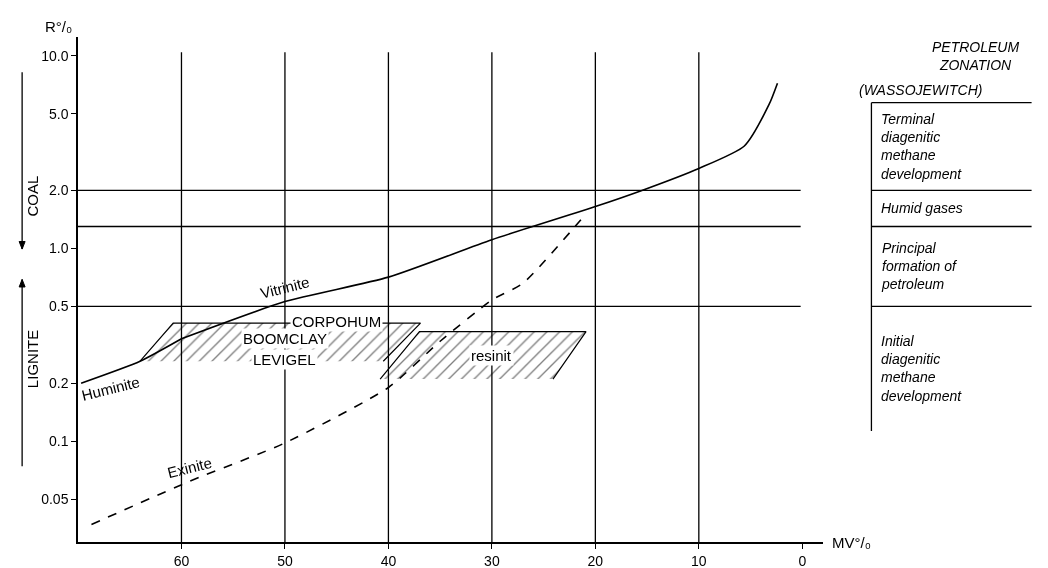  What do you see at coordinates (189, 467) in the screenshot?
I see `text: Exinite` at bounding box center [189, 467].